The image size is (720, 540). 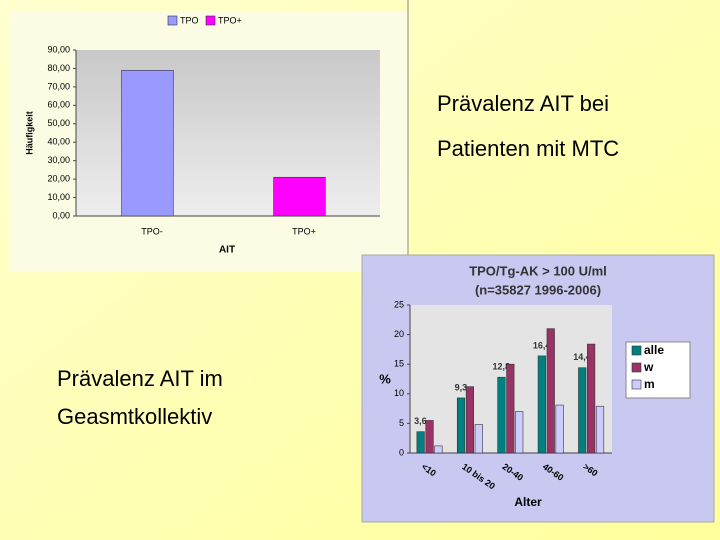 What do you see at coordinates (399, 304) in the screenshot?
I see `y-tick-label: 25` at bounding box center [399, 304].